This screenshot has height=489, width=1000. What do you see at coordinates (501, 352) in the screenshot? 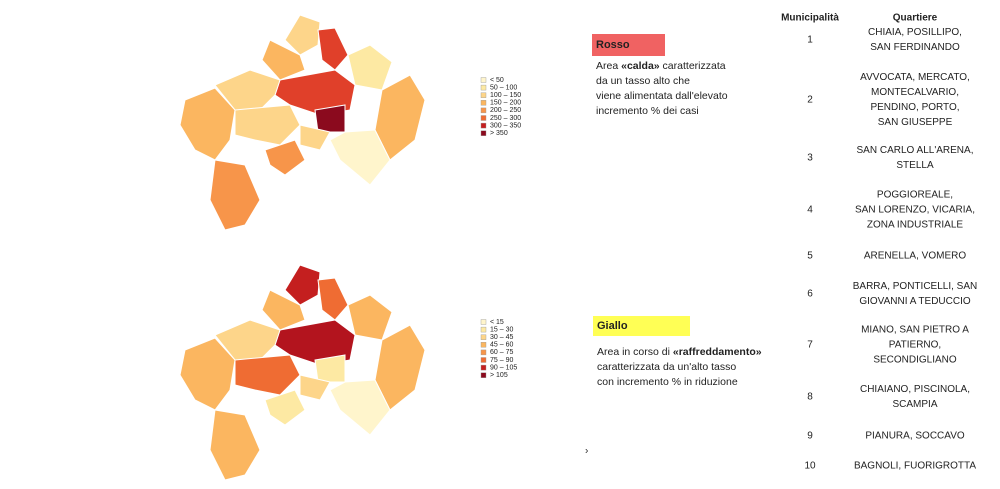
I see `legend-label: 60 – 75` at bounding box center [501, 352].